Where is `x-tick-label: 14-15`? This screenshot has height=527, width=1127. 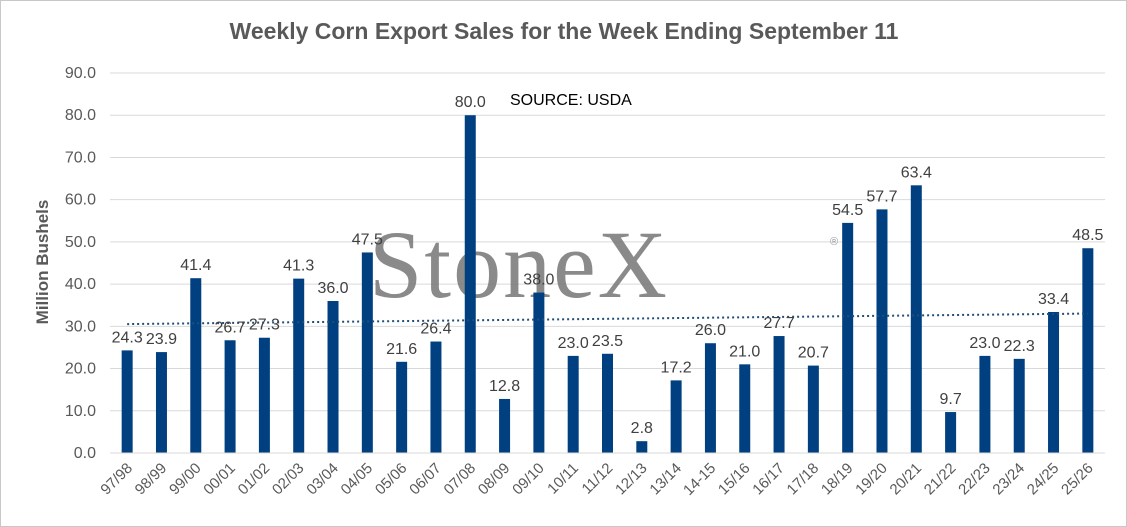
x-tick-label: 14-15 is located at coordinates (699, 479).